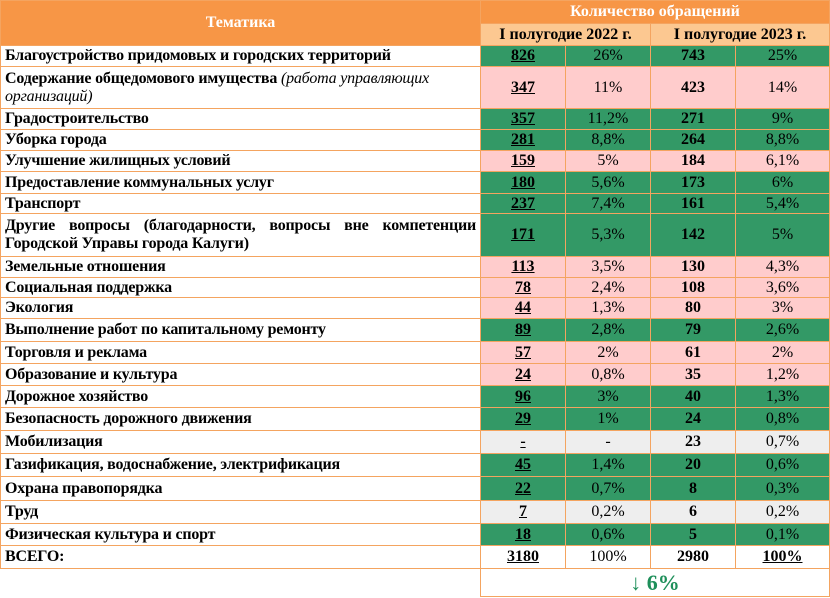 The image size is (830, 598). Describe the element at coordinates (523, 56) in the screenshot. I see `count-2022: 826` at that location.